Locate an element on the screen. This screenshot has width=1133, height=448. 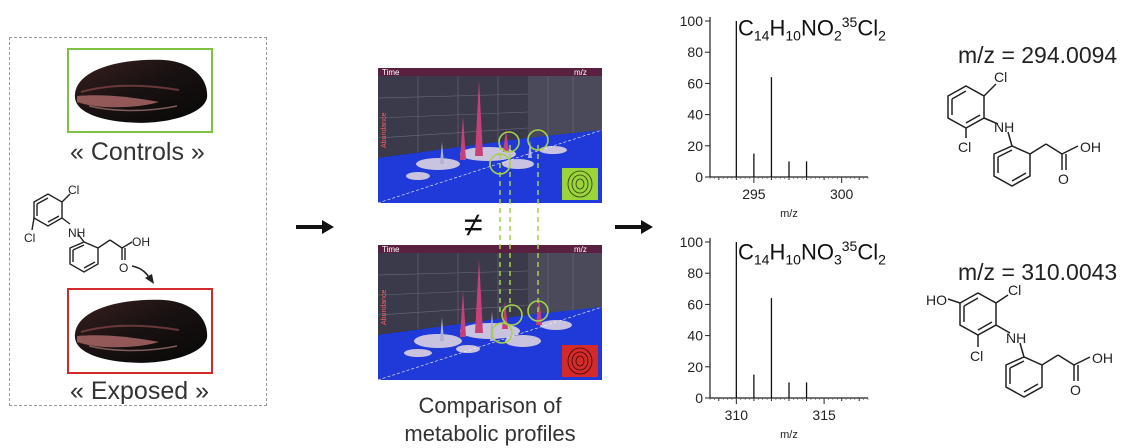
exposed-mussel-frame is located at coordinates (140, 331).